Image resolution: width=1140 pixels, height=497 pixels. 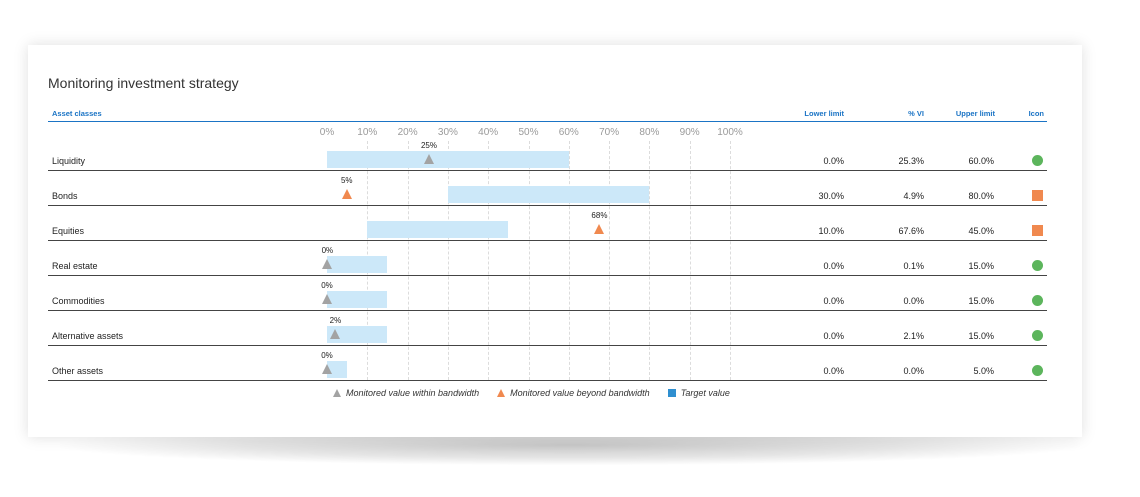 I want to click on legend-target: Target value, so click(x=698, y=393).